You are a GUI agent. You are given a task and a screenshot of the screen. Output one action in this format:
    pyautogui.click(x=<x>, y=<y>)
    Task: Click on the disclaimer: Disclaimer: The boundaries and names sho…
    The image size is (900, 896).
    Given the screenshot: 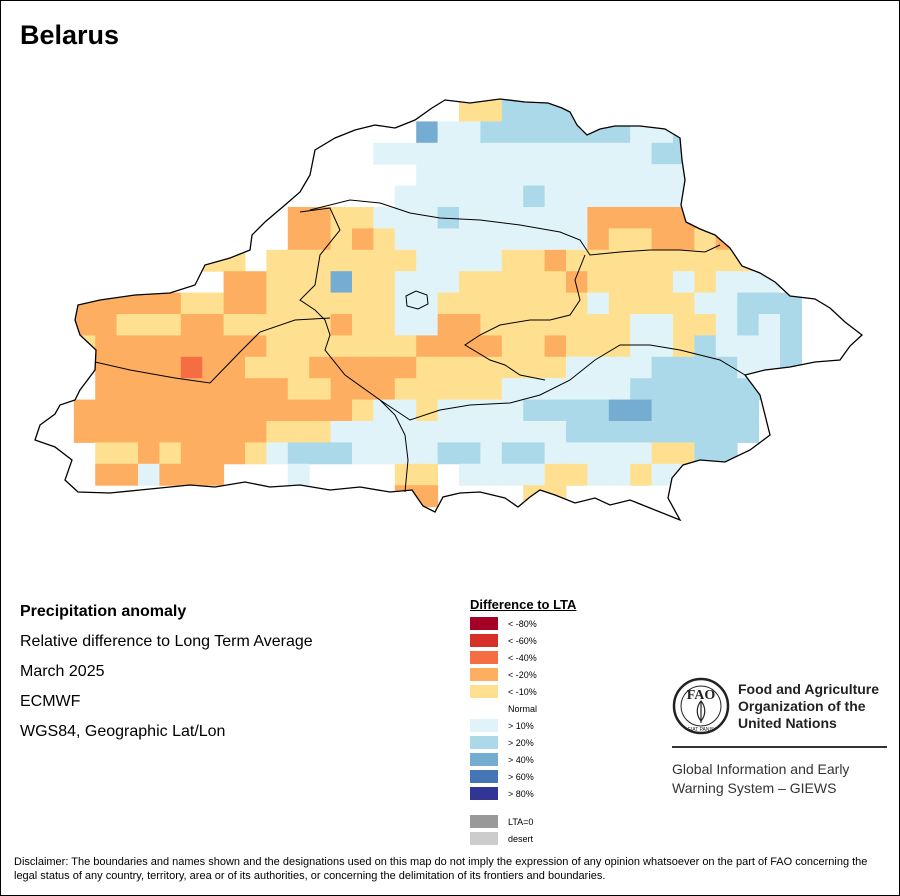 What is the action you would take?
    pyautogui.click(x=441, y=869)
    